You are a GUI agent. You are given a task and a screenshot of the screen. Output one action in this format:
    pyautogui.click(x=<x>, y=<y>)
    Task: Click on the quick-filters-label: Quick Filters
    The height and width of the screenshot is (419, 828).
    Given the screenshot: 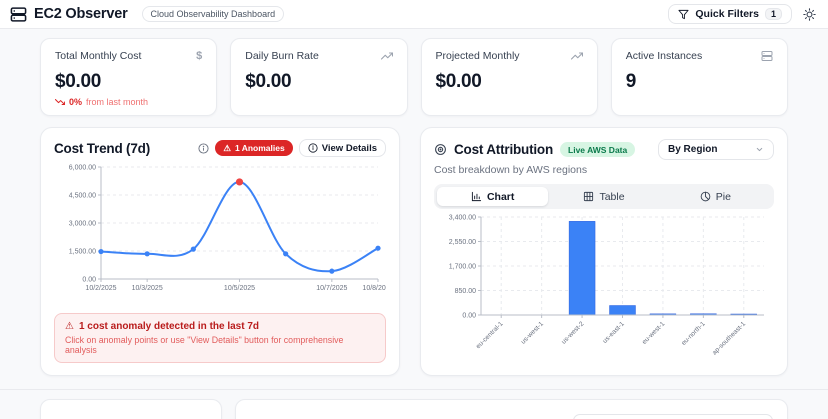 What is the action you would take?
    pyautogui.click(x=727, y=14)
    